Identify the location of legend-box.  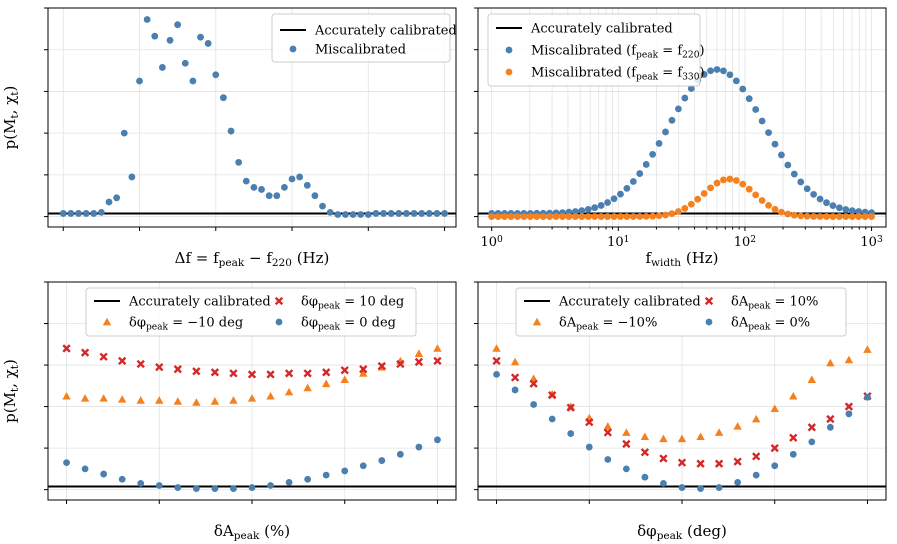
(251, 312).